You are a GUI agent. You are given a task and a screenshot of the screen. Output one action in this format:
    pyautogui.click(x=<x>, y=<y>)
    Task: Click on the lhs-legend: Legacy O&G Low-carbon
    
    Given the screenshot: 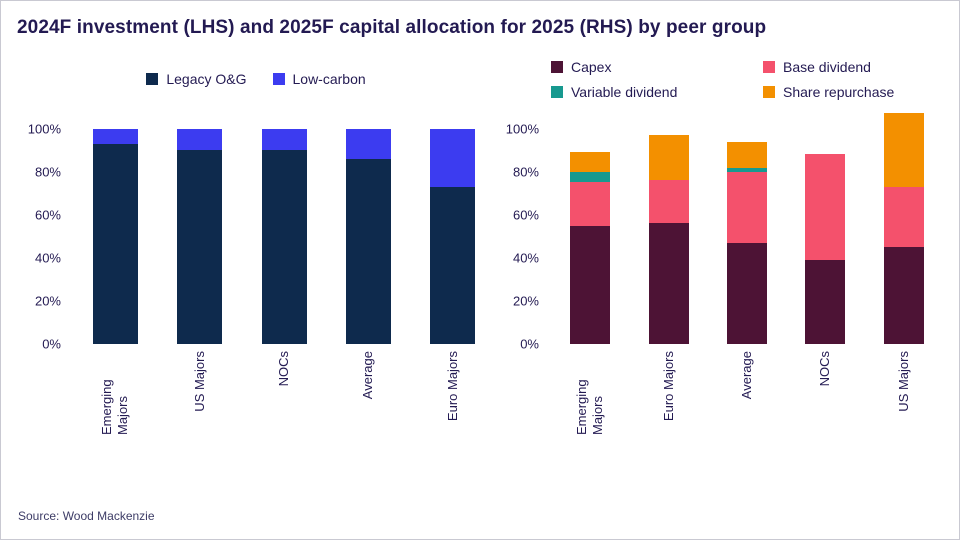 What is the action you would take?
    pyautogui.click(x=256, y=79)
    